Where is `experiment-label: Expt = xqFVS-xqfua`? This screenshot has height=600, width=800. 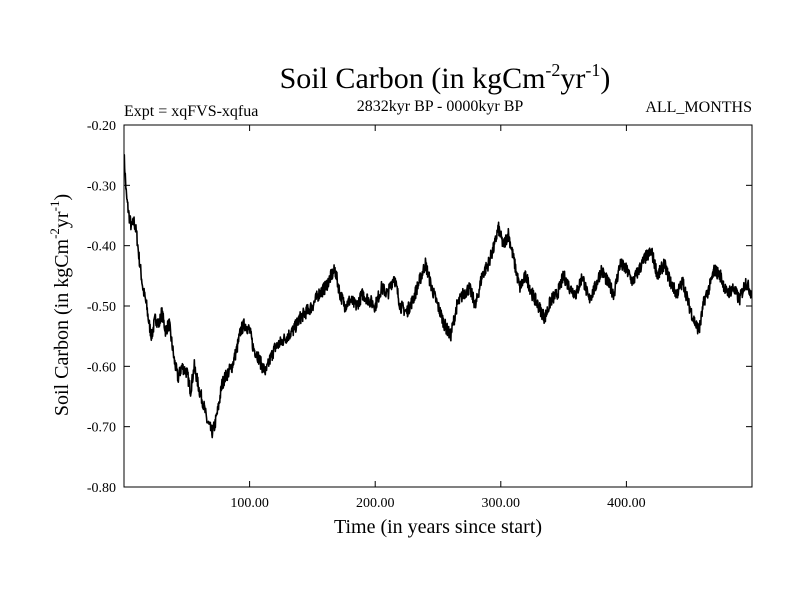
experiment-label: Expt = xqFVS-xqfua is located at coordinates (191, 111).